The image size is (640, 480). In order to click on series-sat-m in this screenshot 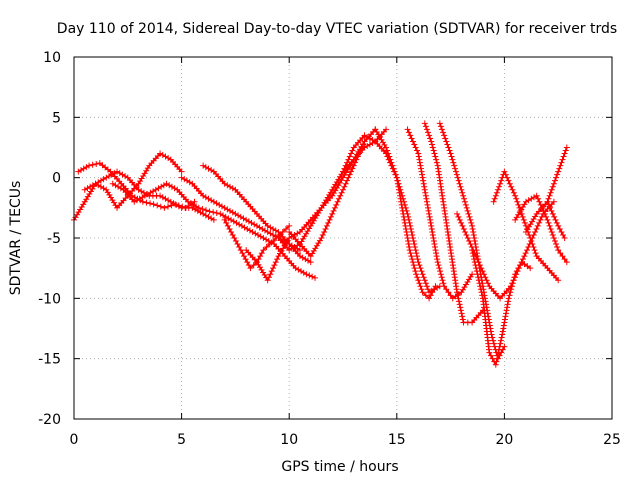, I will do `click(440, 214)`.